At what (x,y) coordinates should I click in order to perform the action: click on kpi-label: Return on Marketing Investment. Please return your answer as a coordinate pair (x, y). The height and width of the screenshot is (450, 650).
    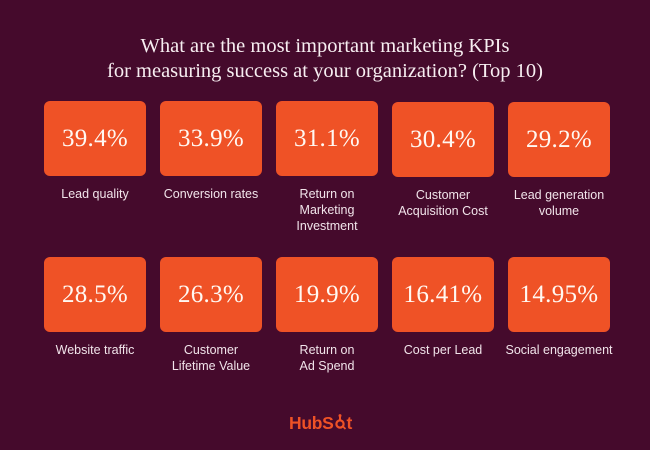
    Looking at the image, I should click on (327, 210).